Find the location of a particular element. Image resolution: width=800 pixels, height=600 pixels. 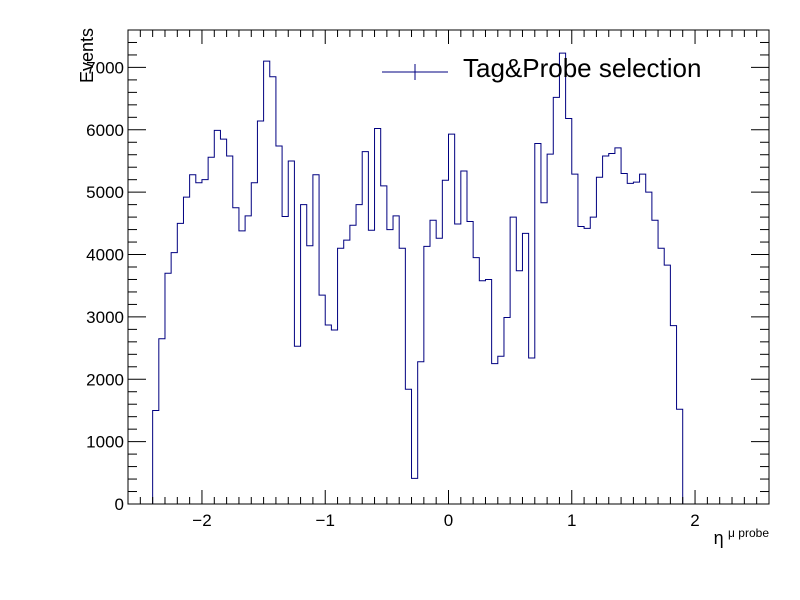

legend: Tag&Probe selection is located at coordinates (541, 68).